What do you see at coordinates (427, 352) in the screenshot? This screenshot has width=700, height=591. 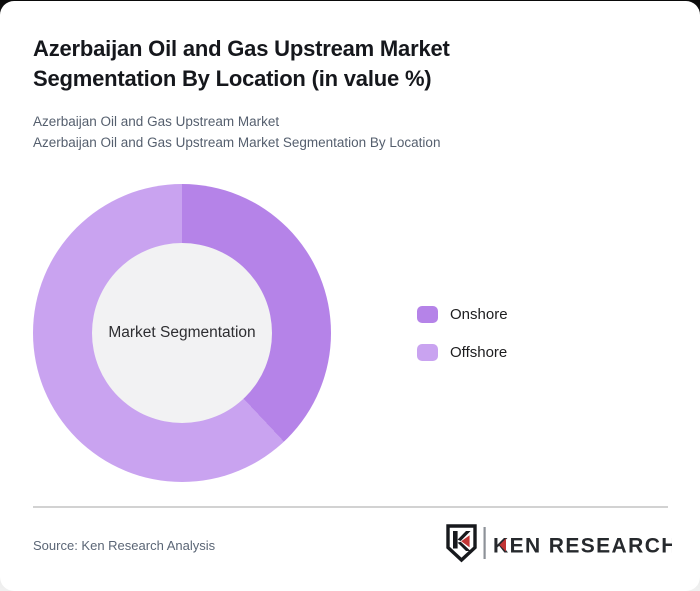 I see `legend-swatch-offshore` at bounding box center [427, 352].